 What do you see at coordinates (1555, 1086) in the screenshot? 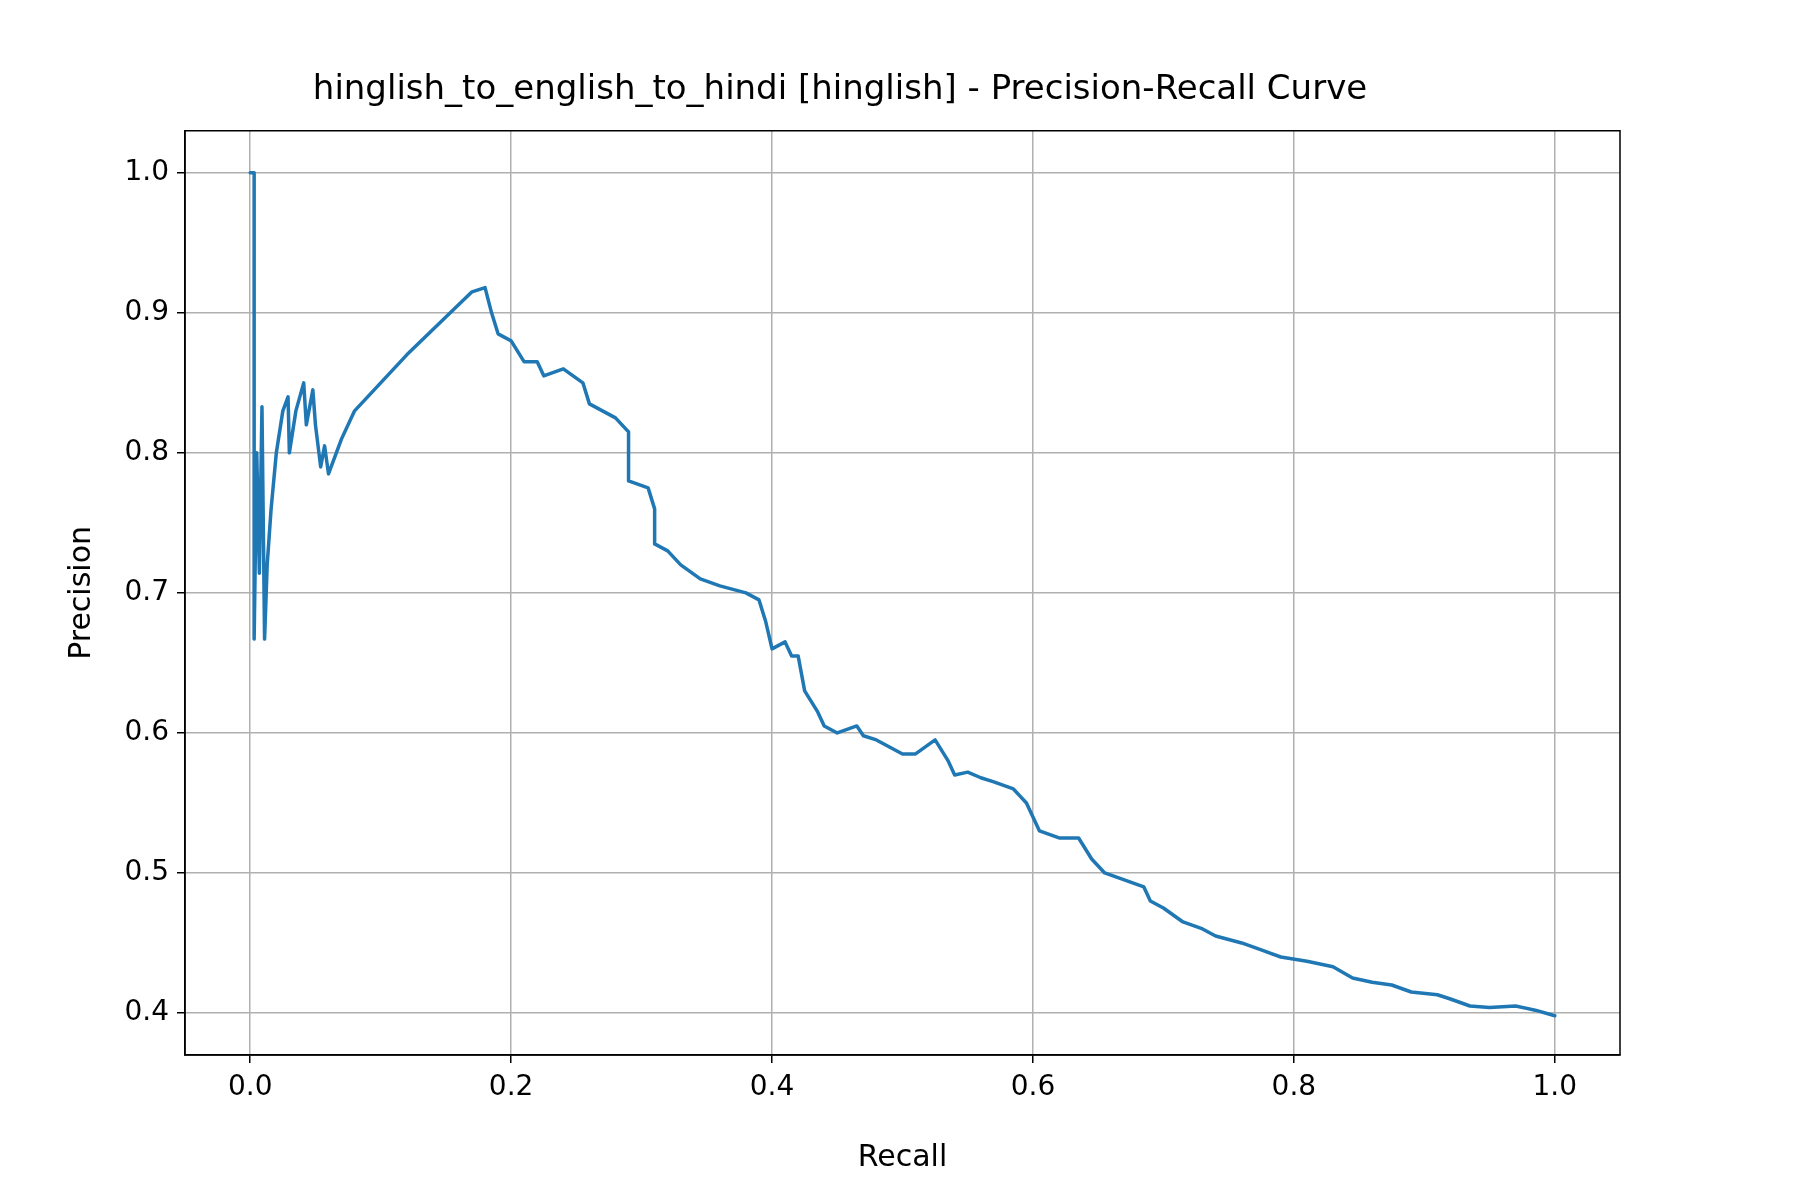
I see `x-tick-label: 1.0` at bounding box center [1555, 1086].